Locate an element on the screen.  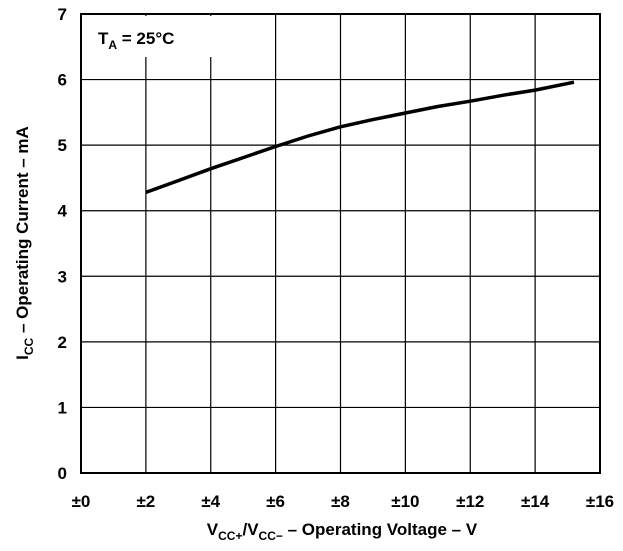
x-tick-label: ±16 is located at coordinates (600, 501).